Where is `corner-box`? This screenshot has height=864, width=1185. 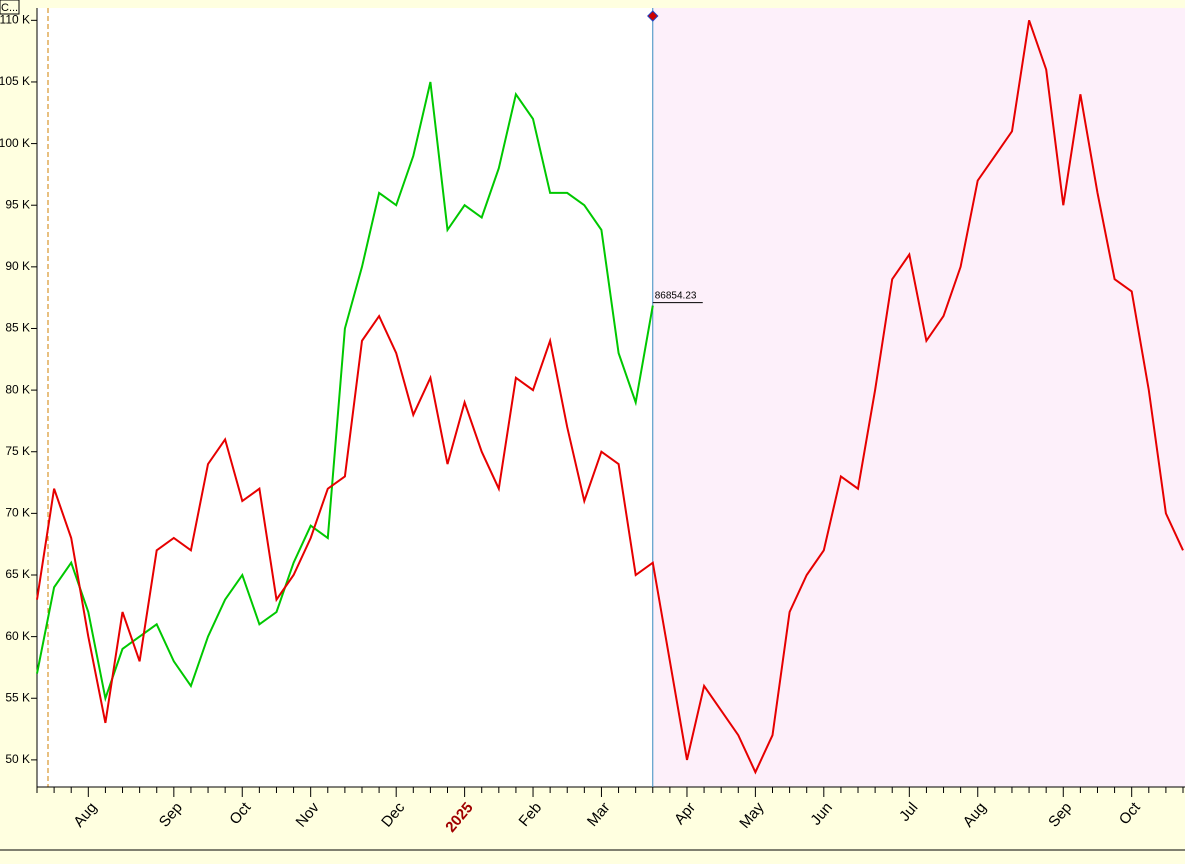 corner-box is located at coordinates (10, 7).